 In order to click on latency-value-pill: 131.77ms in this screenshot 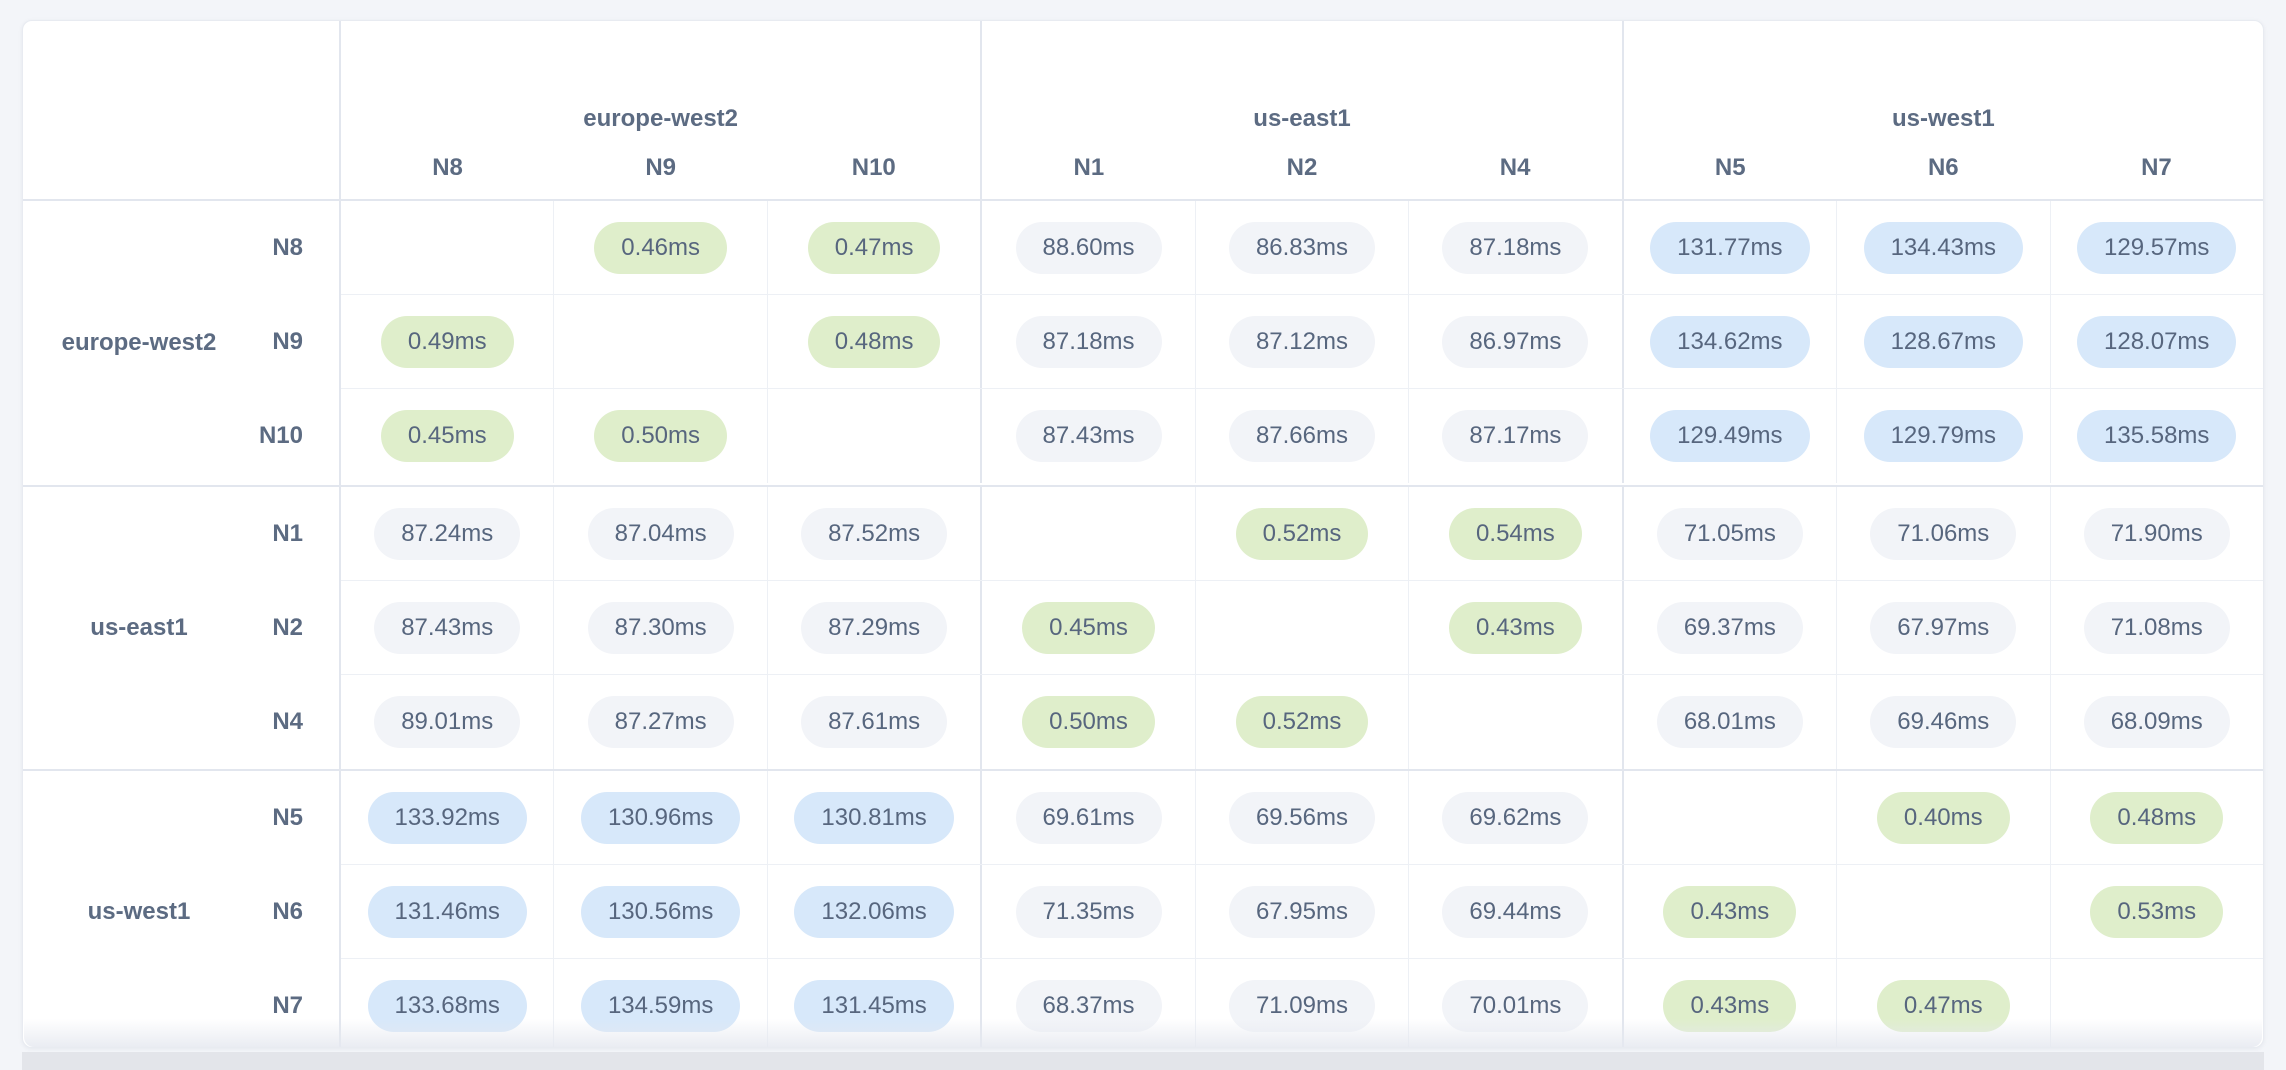, I will do `click(1730, 247)`.